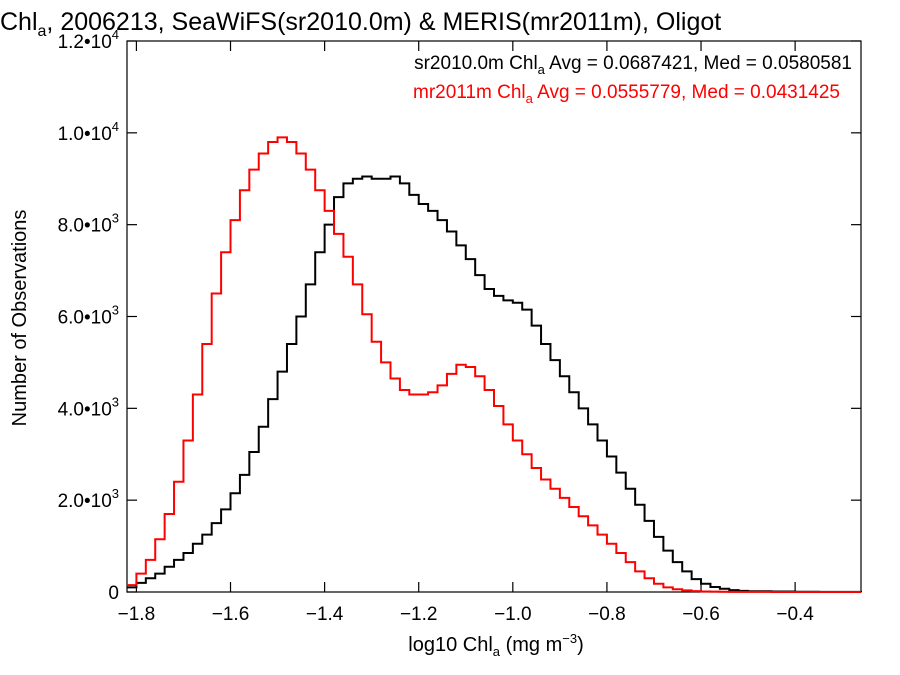 This screenshot has width=900, height=675. I want to click on x-tick-label: −1.0, so click(513, 614).